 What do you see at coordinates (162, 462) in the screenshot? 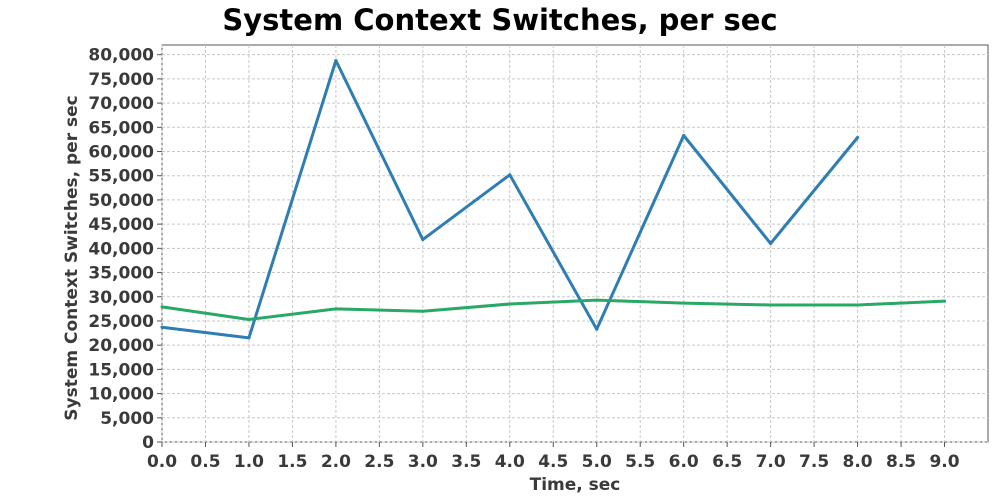
I see `x-tick-label: 0.0` at bounding box center [162, 462].